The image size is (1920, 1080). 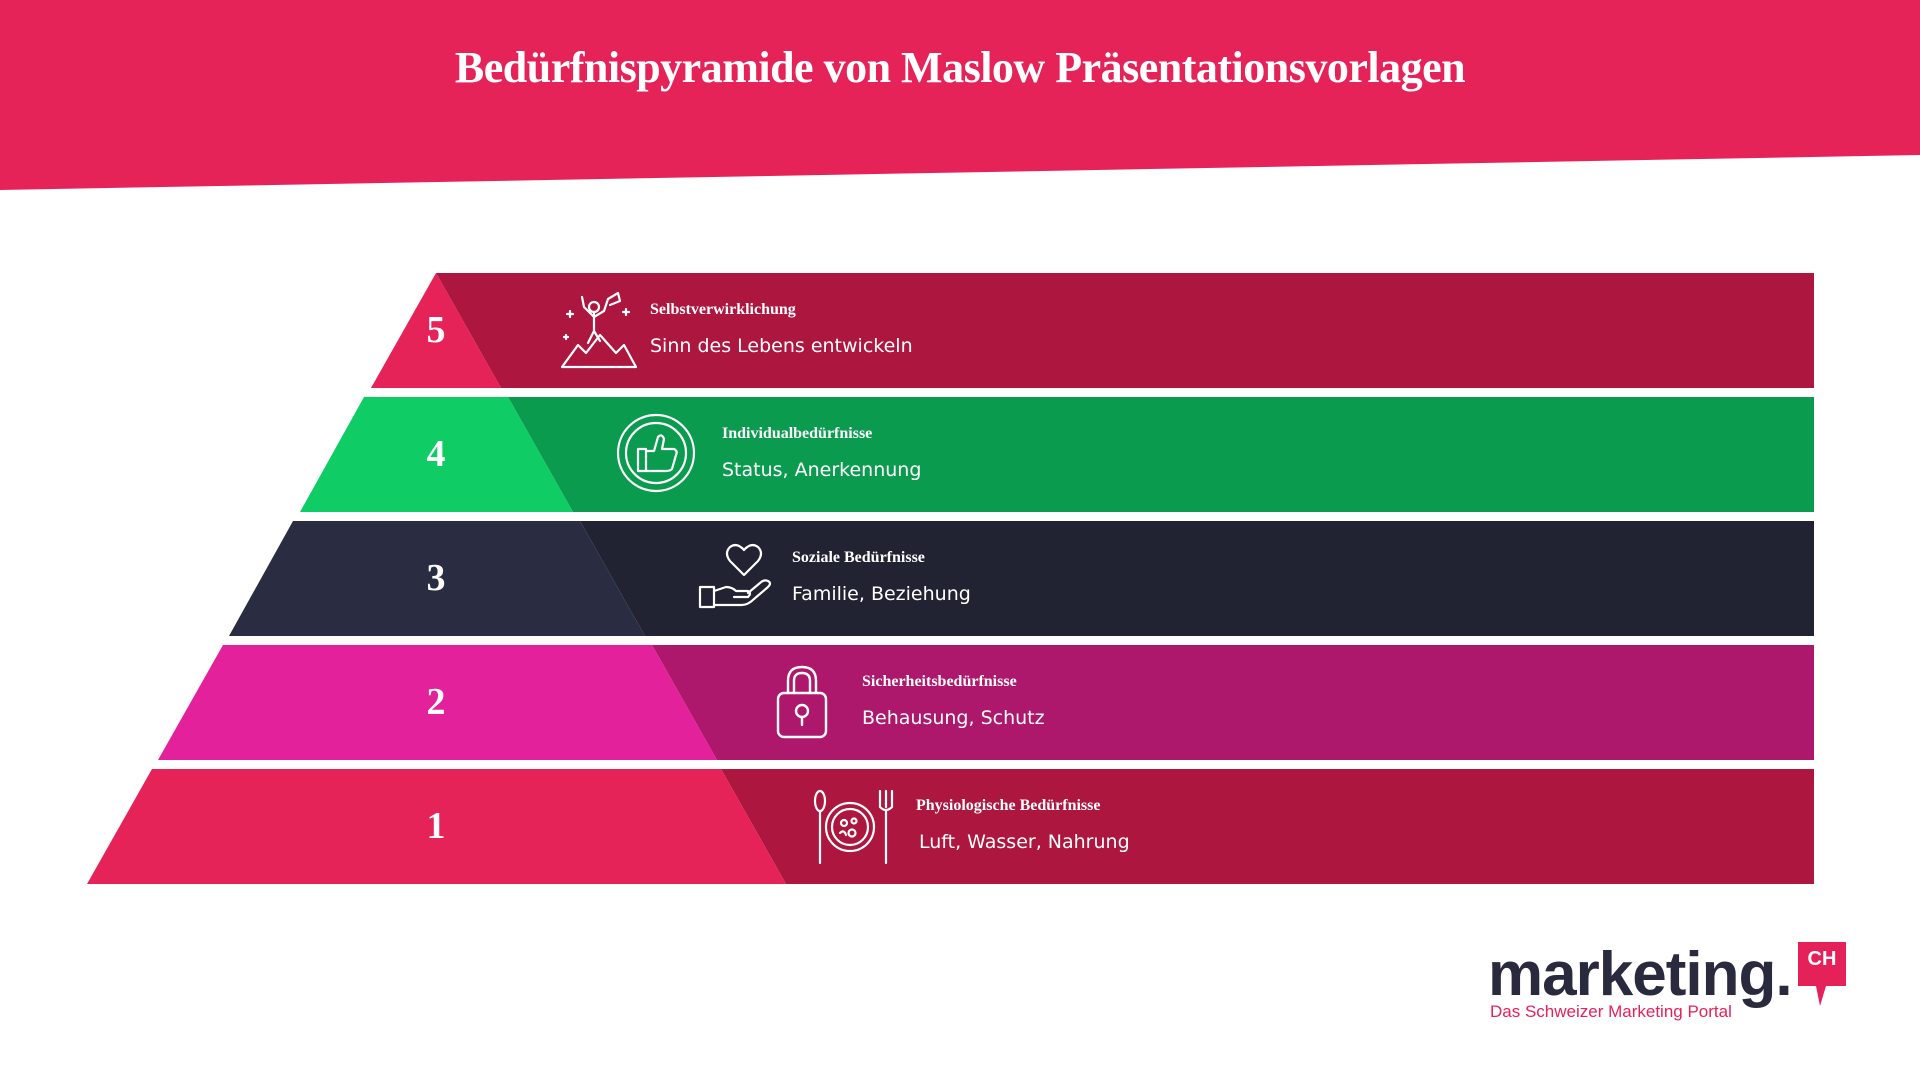 What do you see at coordinates (1021, 578) in the screenshot?
I see `level-3-band` at bounding box center [1021, 578].